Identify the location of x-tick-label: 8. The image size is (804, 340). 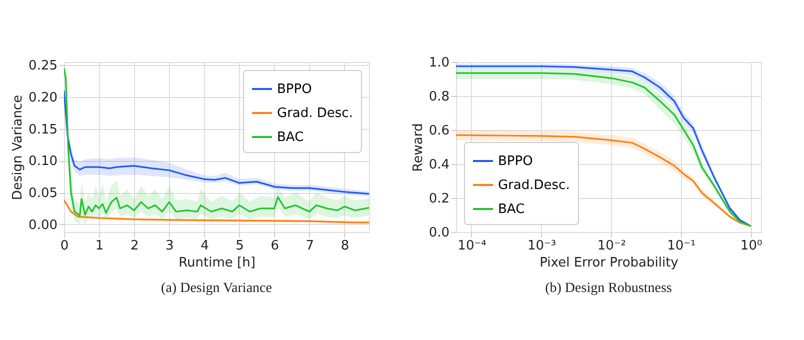
(345, 246).